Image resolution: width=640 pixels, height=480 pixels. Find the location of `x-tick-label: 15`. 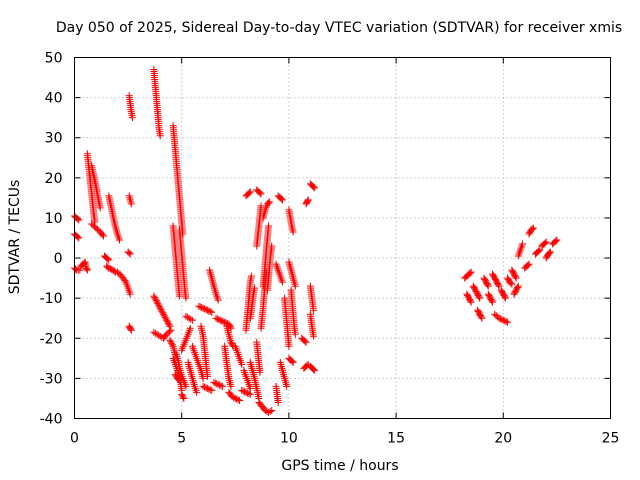

x-tick-label: 15 is located at coordinates (396, 439).